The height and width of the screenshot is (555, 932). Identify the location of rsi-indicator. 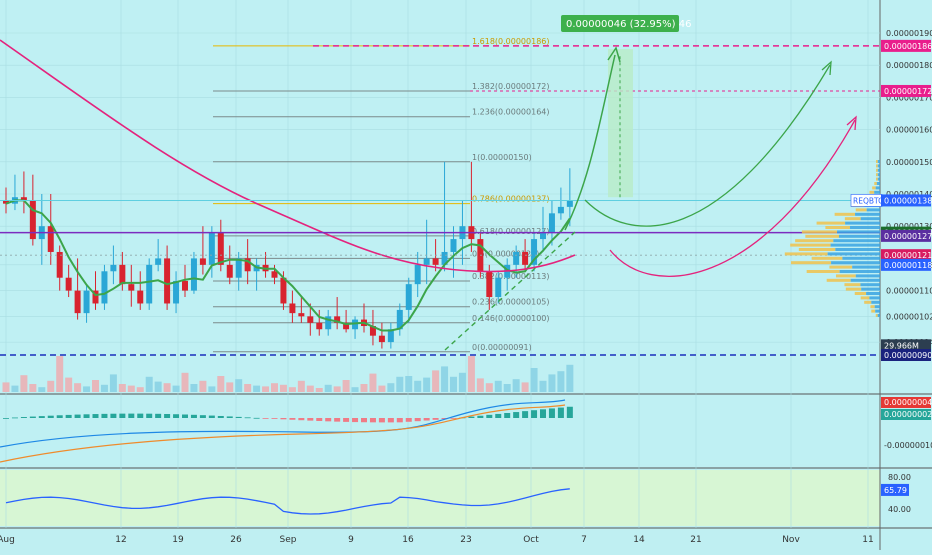
(287, 501).